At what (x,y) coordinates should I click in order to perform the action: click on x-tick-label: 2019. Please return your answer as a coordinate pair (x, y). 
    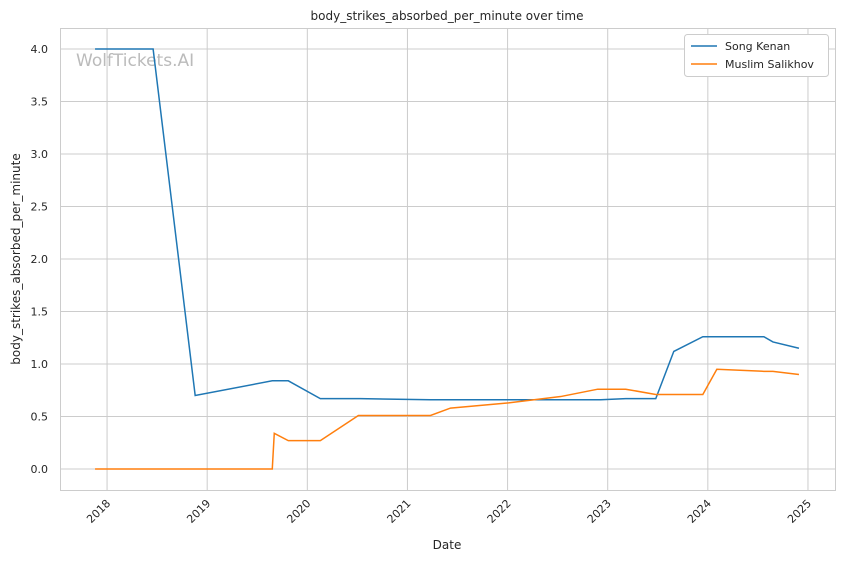
    Looking at the image, I should click on (198, 511).